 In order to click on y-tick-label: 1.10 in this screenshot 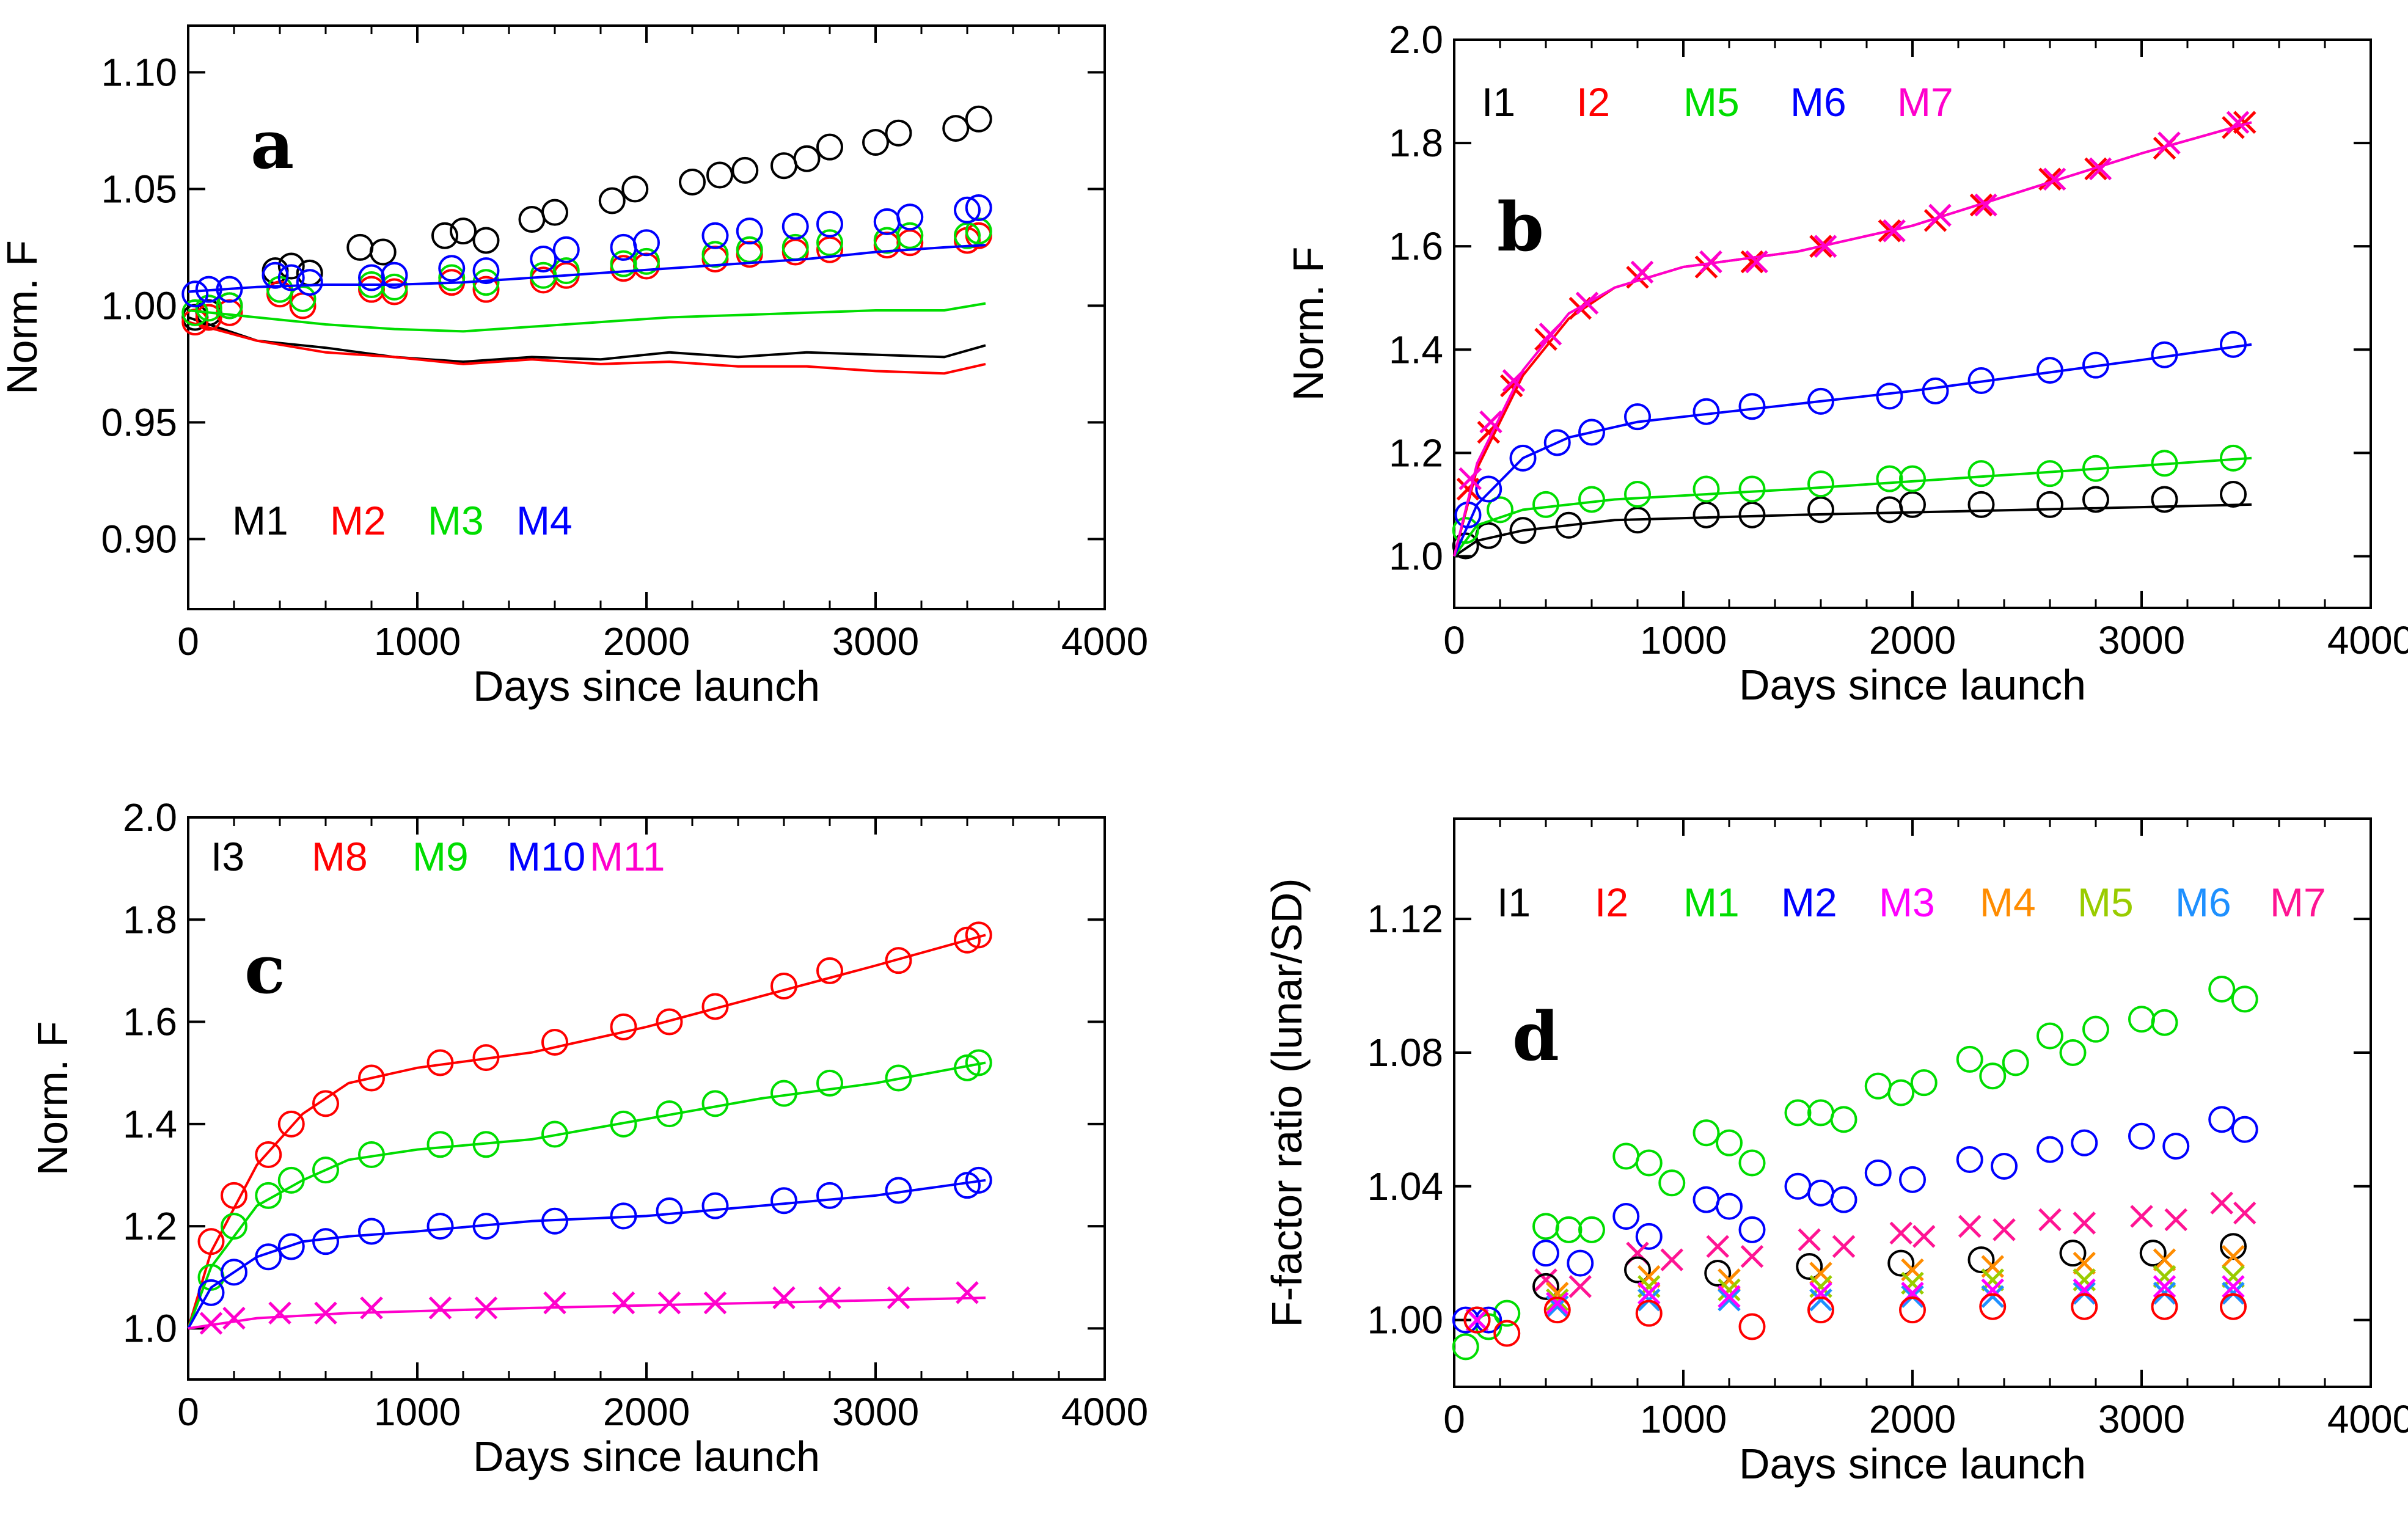, I will do `click(139, 72)`.